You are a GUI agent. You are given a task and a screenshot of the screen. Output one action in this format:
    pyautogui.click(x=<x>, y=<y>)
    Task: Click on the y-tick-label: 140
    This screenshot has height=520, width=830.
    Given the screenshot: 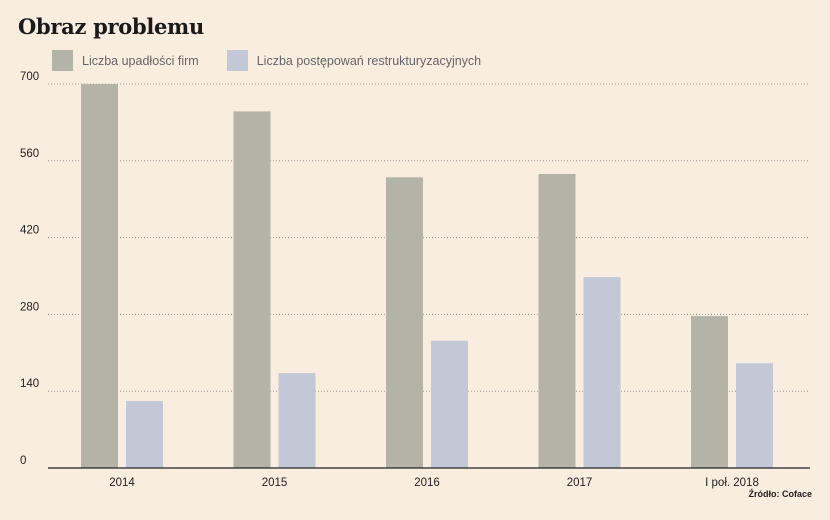 What is the action you would take?
    pyautogui.click(x=29, y=384)
    